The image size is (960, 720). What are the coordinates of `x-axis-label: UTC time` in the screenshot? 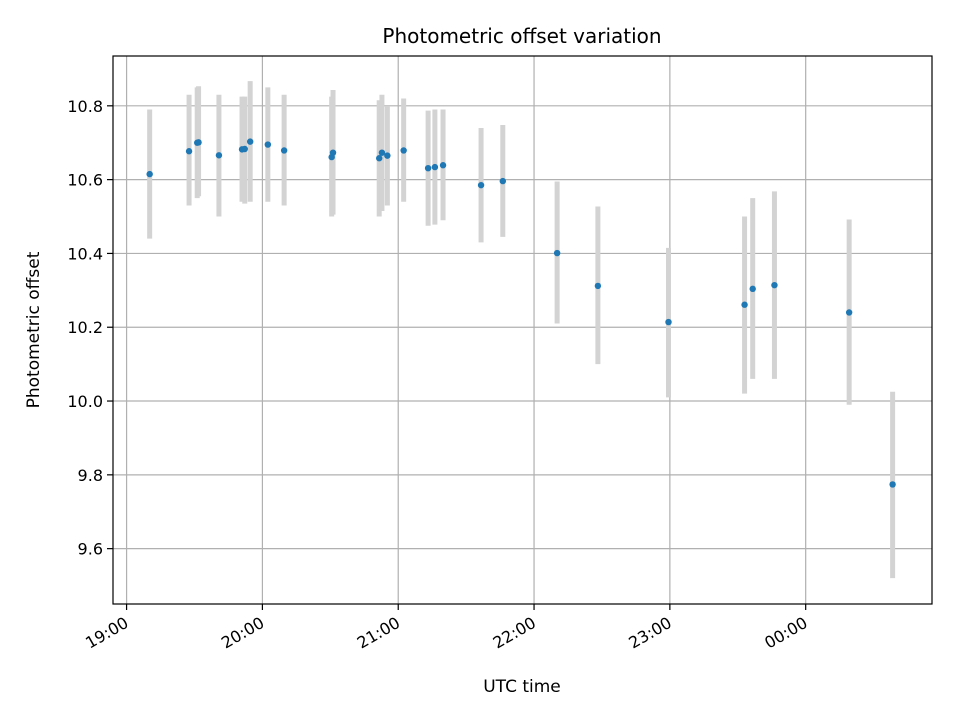 It's located at (522, 687).